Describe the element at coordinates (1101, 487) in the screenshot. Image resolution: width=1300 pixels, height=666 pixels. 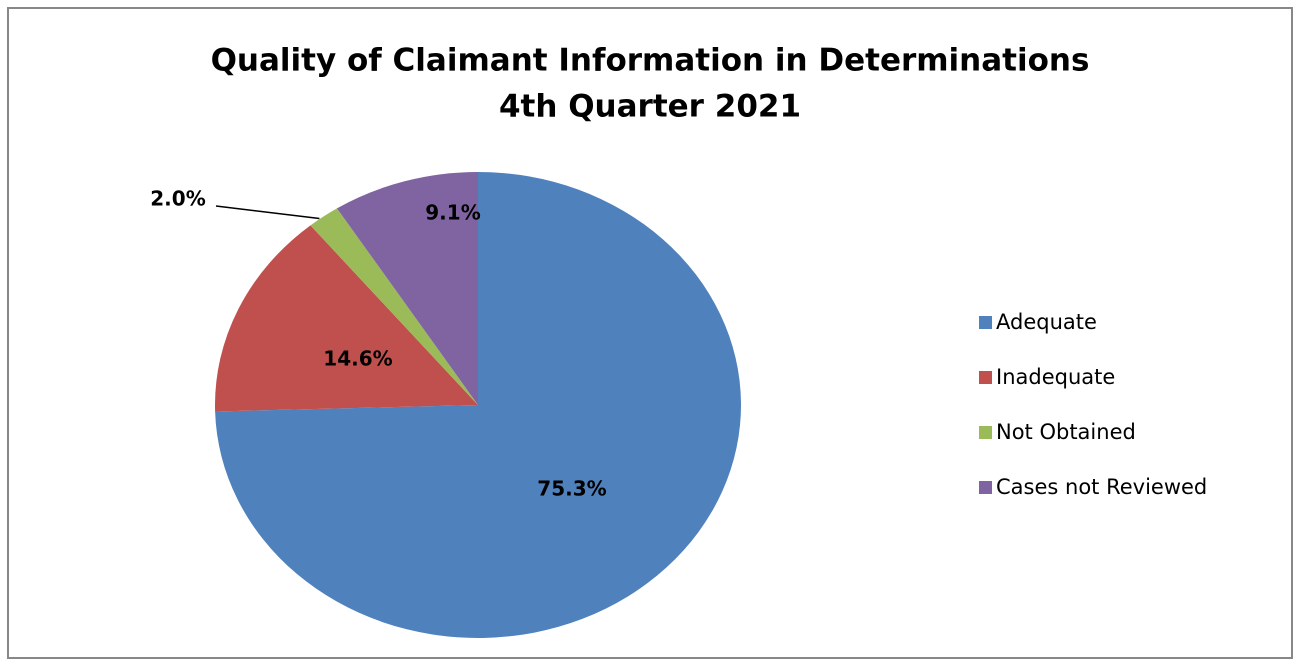
I see `legend-label: Cases not Reviewed` at that location.